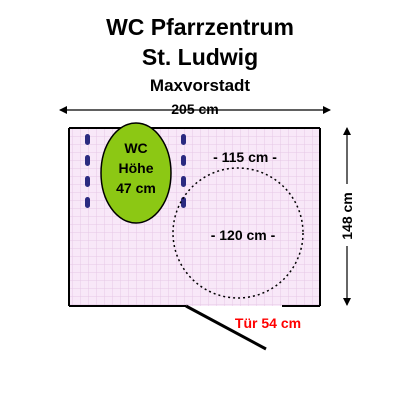 The image size is (400, 400). What do you see at coordinates (136, 168) in the screenshot?
I see `wc-height-label: Höhe` at bounding box center [136, 168].